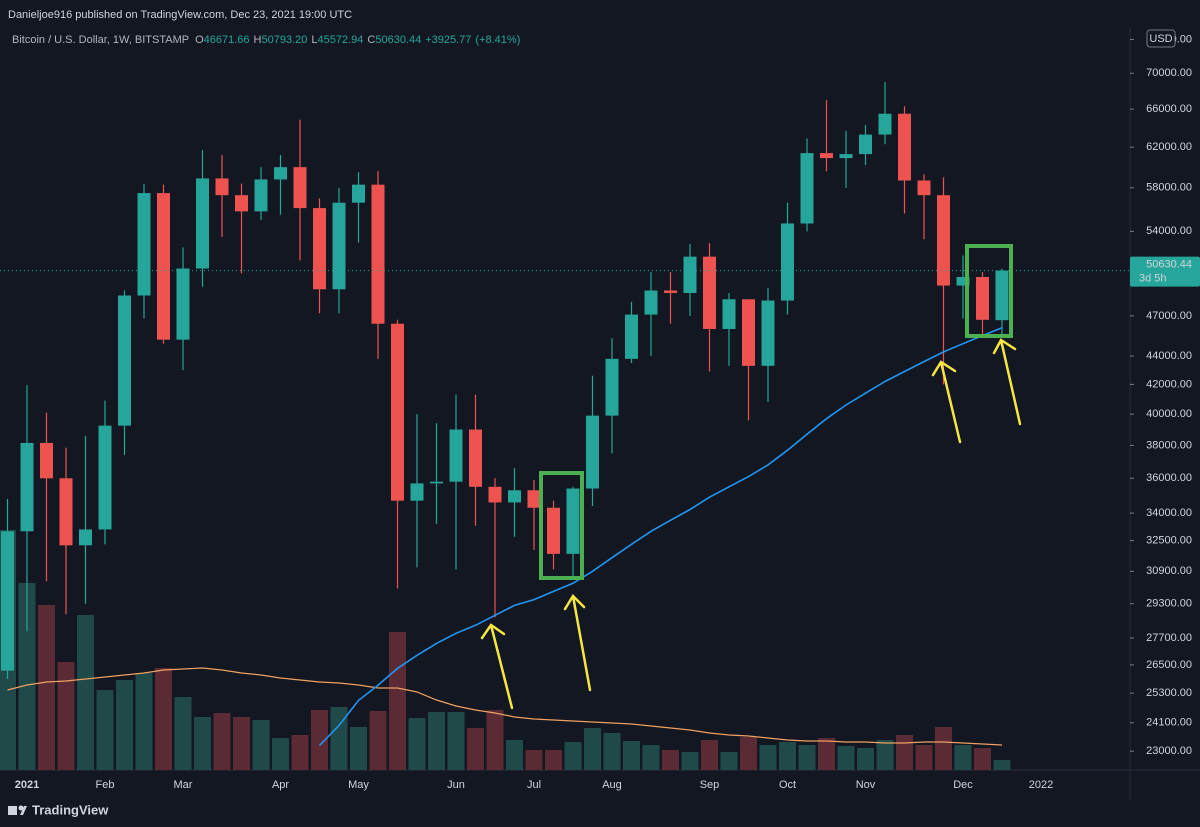 This screenshot has width=1200, height=827. I want to click on x-tick-label: Aug, so click(612, 785).